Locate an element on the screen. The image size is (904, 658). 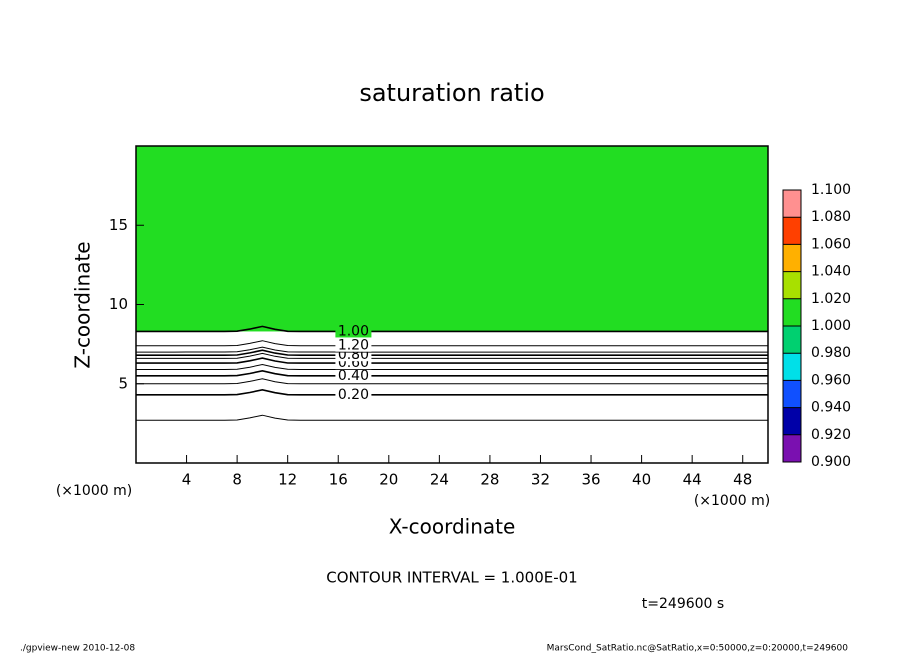
x-tick-label: 8 is located at coordinates (237, 480).